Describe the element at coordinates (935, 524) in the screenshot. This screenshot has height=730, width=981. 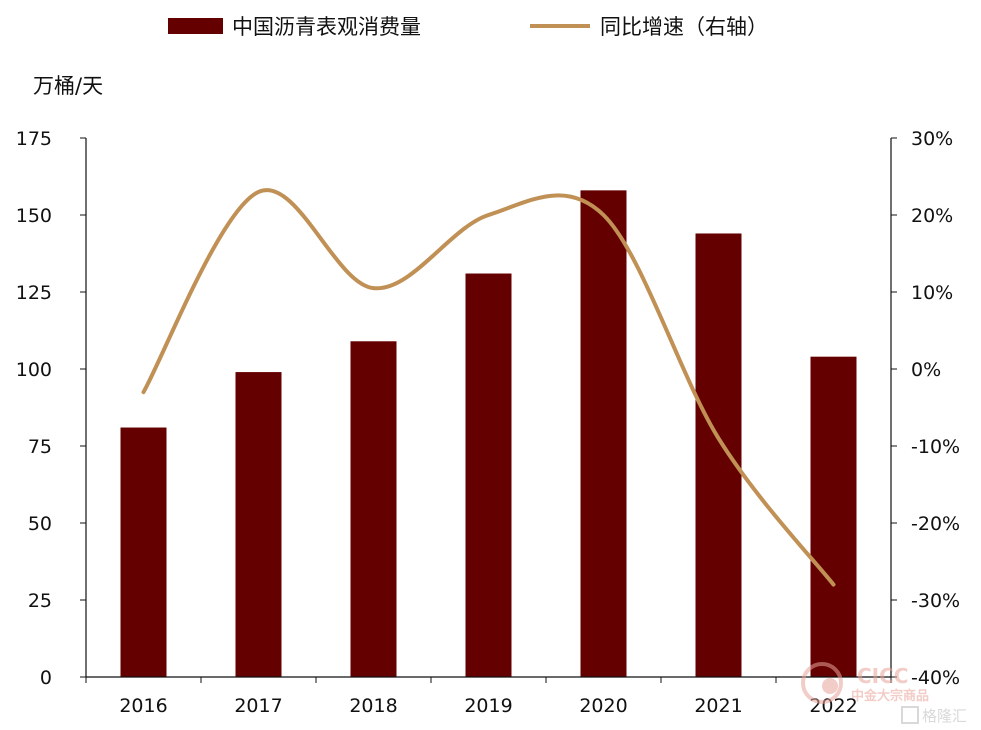
I see `y-tick-label-right: -20%` at that location.